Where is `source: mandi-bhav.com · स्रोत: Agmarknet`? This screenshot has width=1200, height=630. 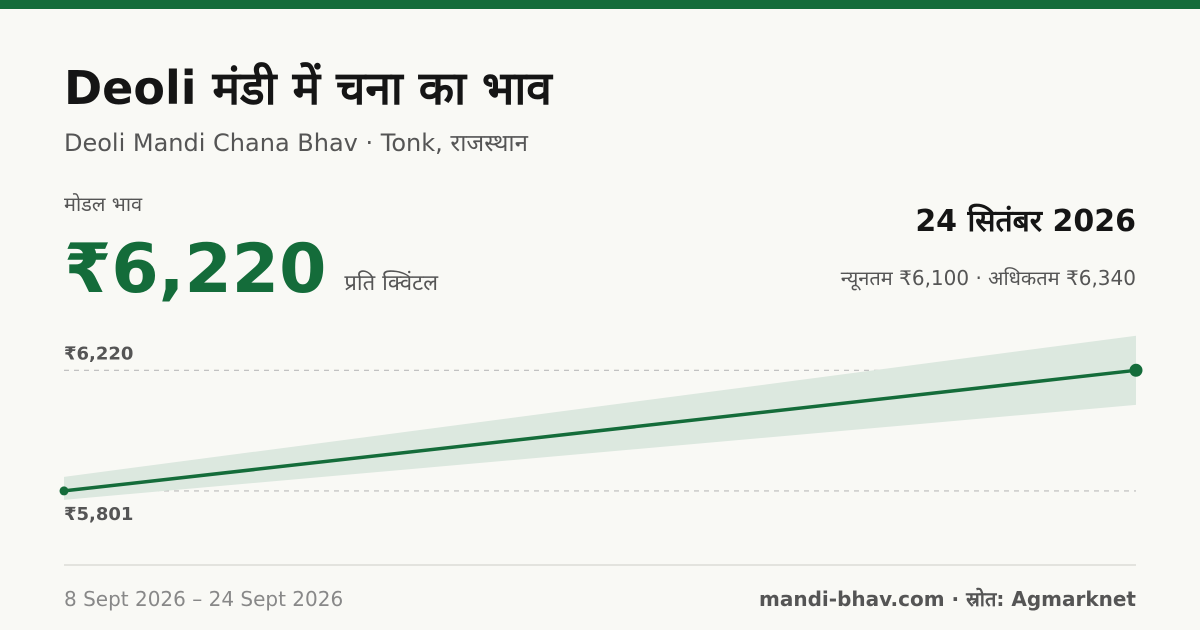
source: mandi-bhav.com · स्रोत: Agmarknet is located at coordinates (947, 599).